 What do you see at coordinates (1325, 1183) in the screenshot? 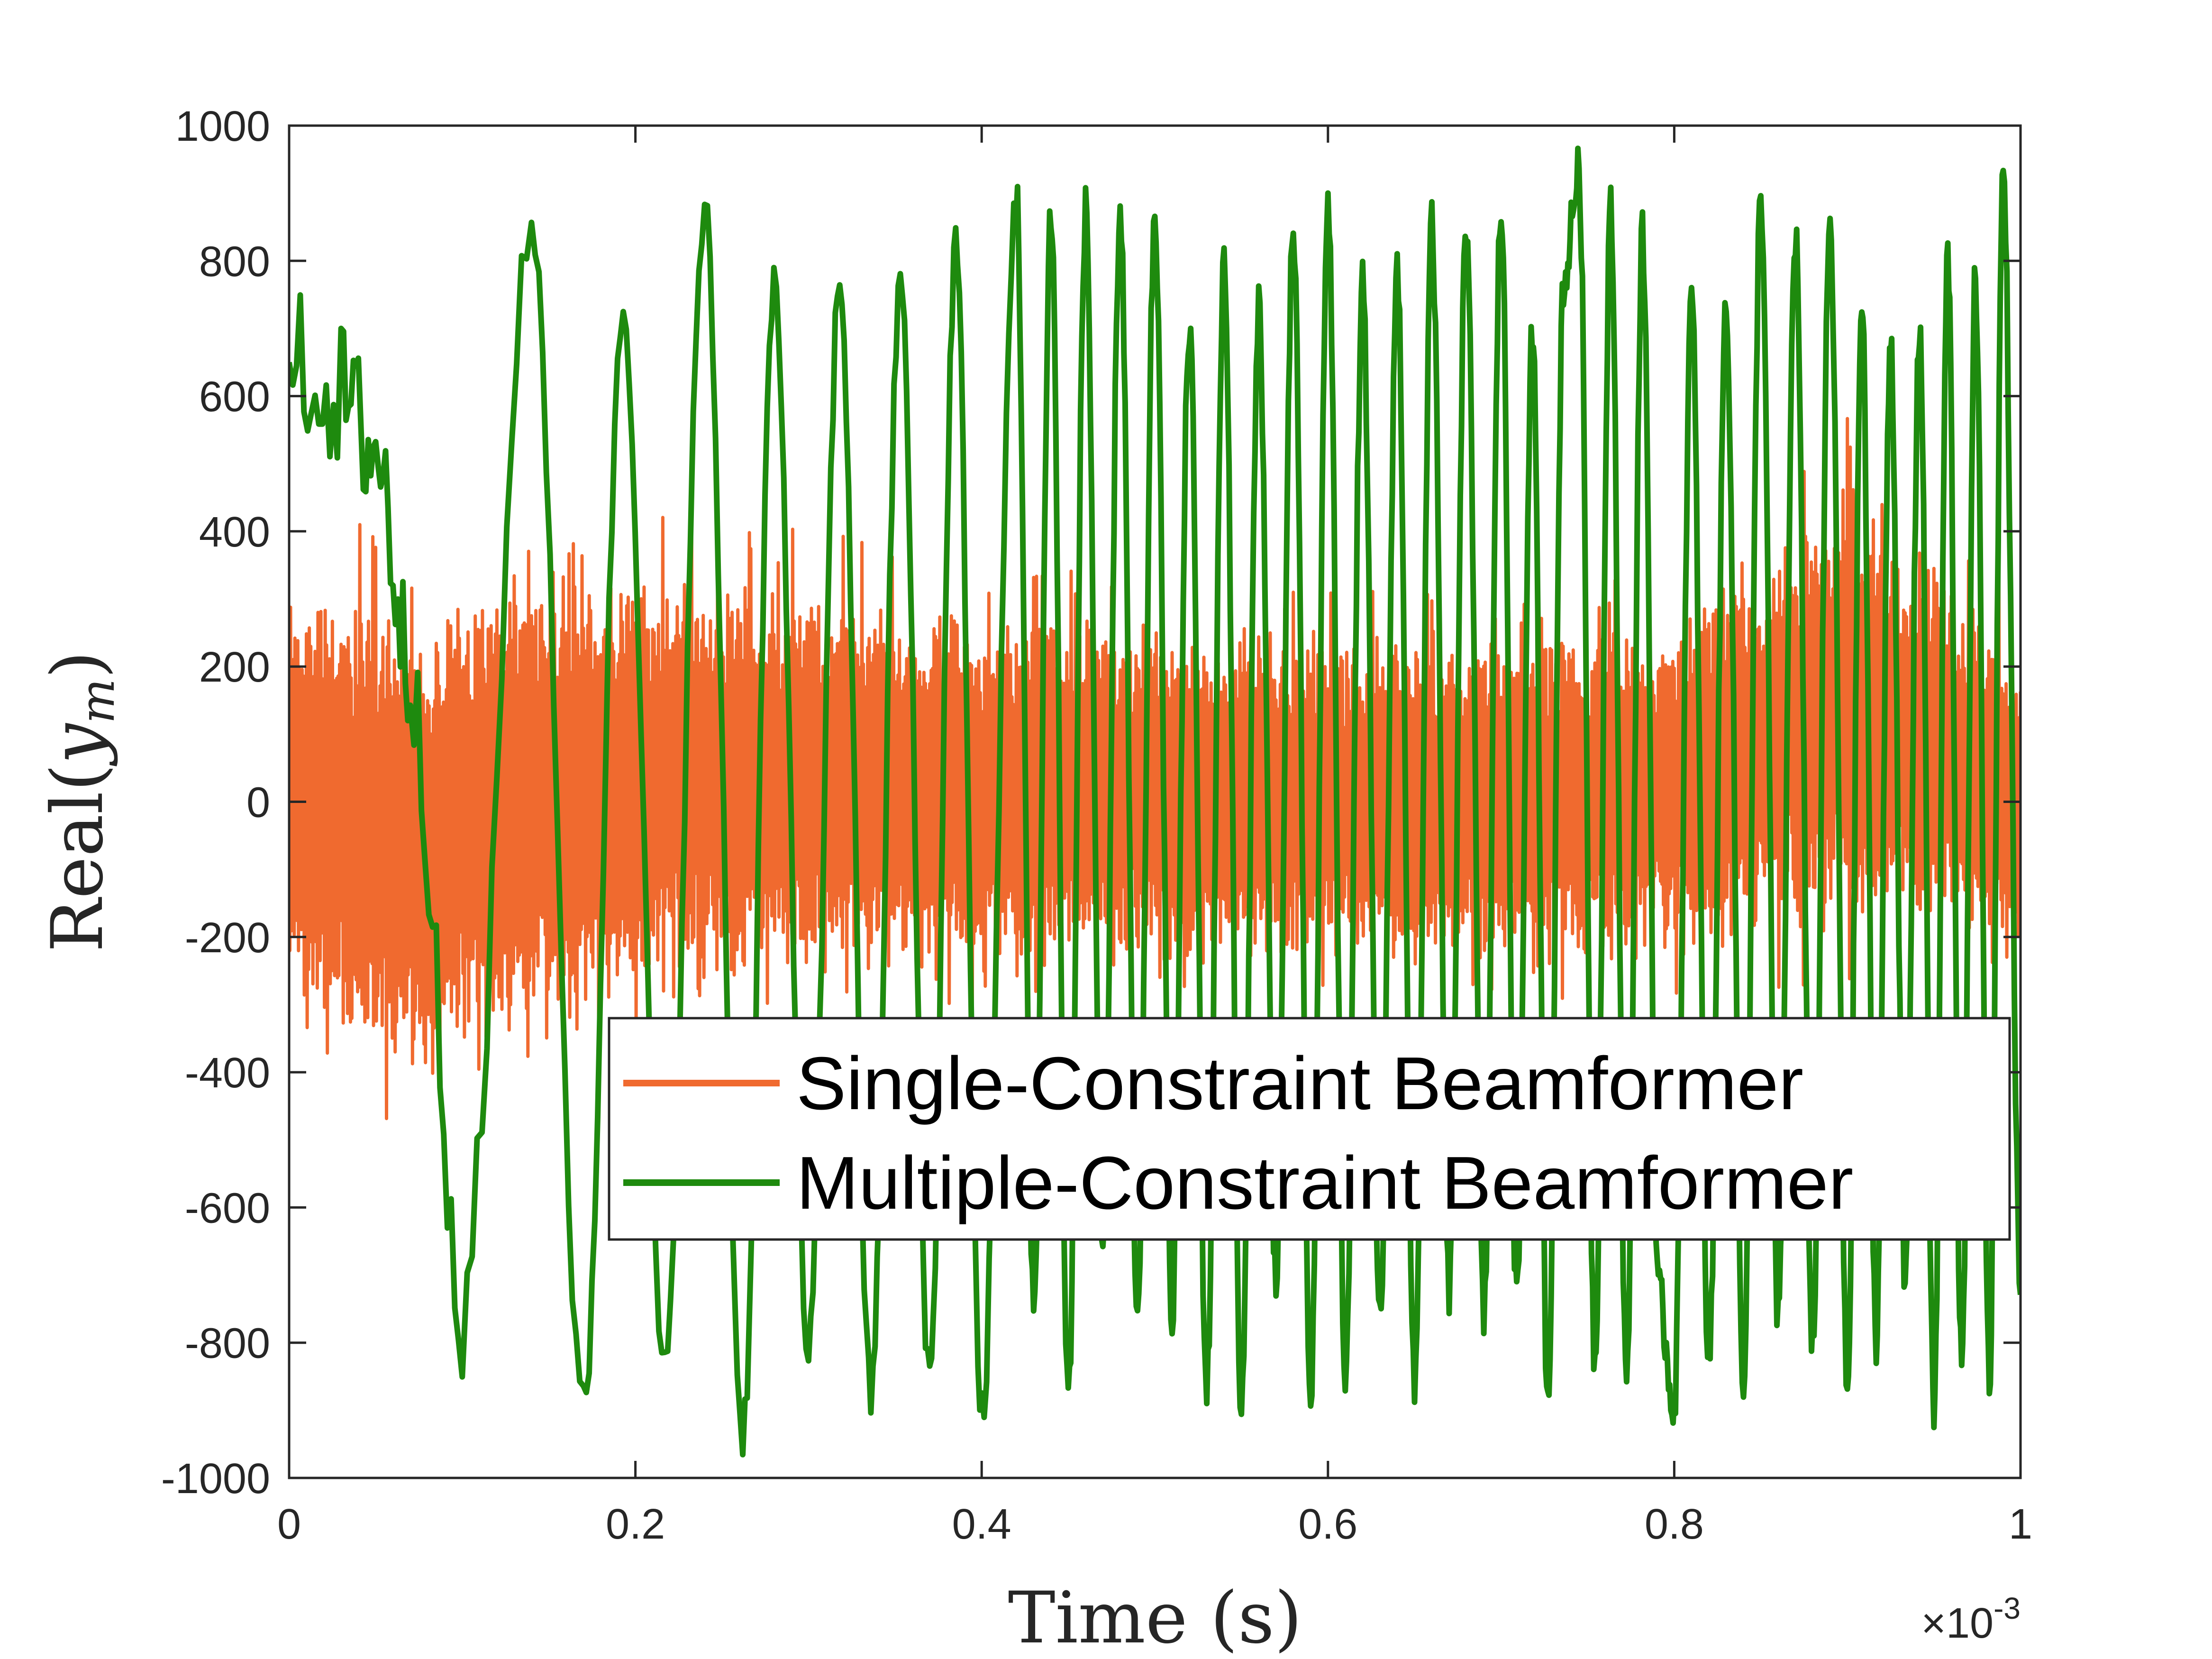
I see `legend-label-multiple-constraint: Multiple-Constraint Beamformer` at bounding box center [1325, 1183].